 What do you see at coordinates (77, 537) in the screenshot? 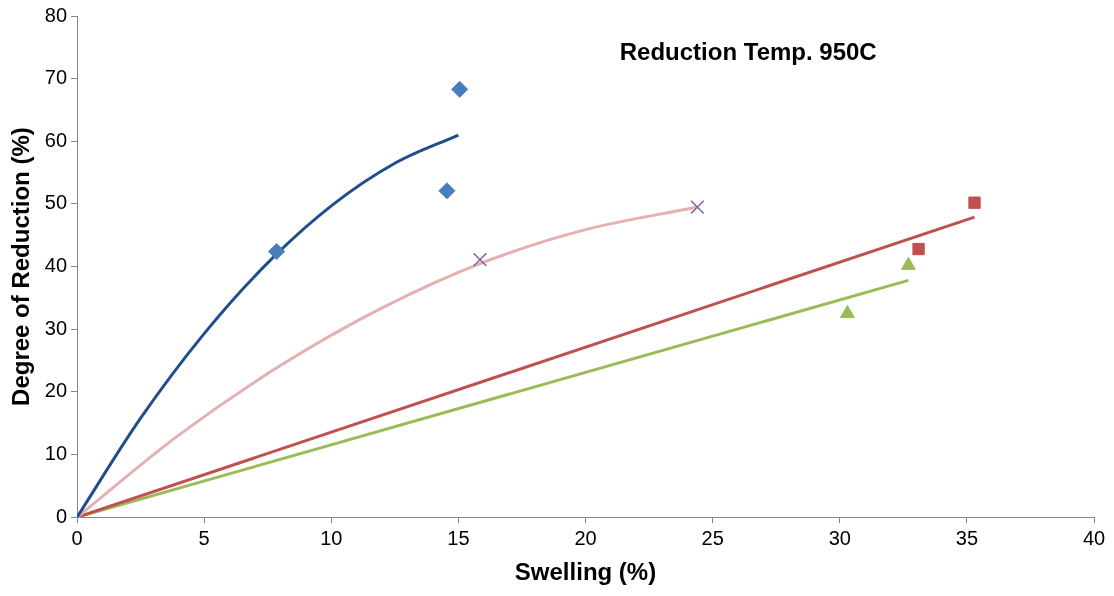
I see `x-tick-label: 0` at bounding box center [77, 537].